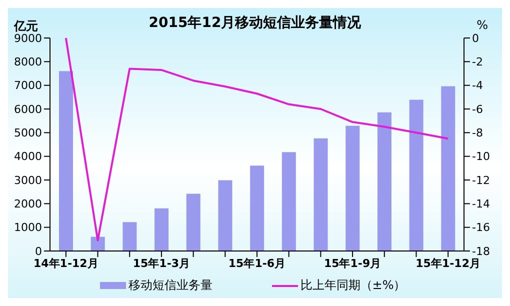 The image size is (510, 306). I want to click on y2-tick-label: -16, so click(481, 227).